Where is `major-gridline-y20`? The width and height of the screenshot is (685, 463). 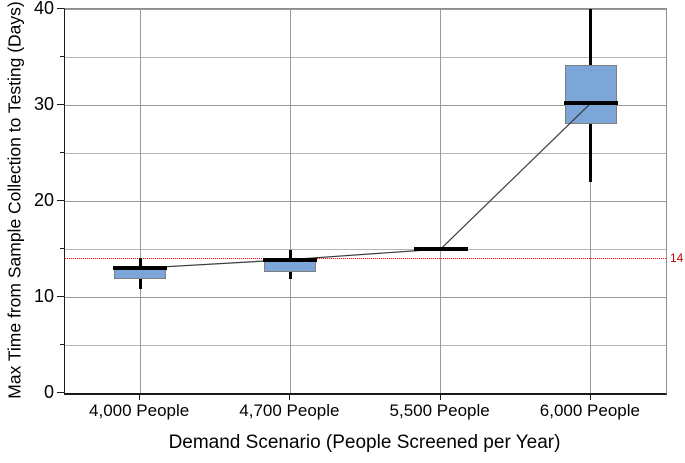 major-gridline-y20 is located at coordinates (365, 201).